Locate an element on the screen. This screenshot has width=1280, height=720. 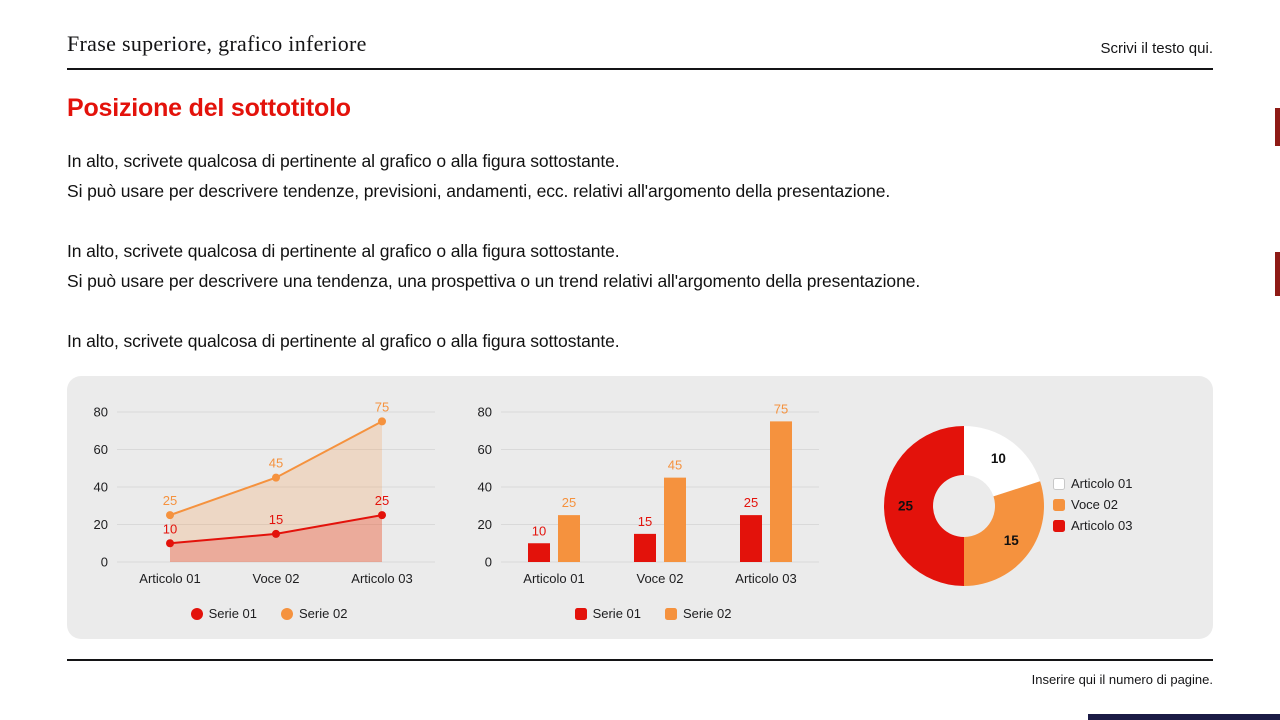
page-number-placeholder: Inserire qui il numero di pagine. is located at coordinates (1122, 679).